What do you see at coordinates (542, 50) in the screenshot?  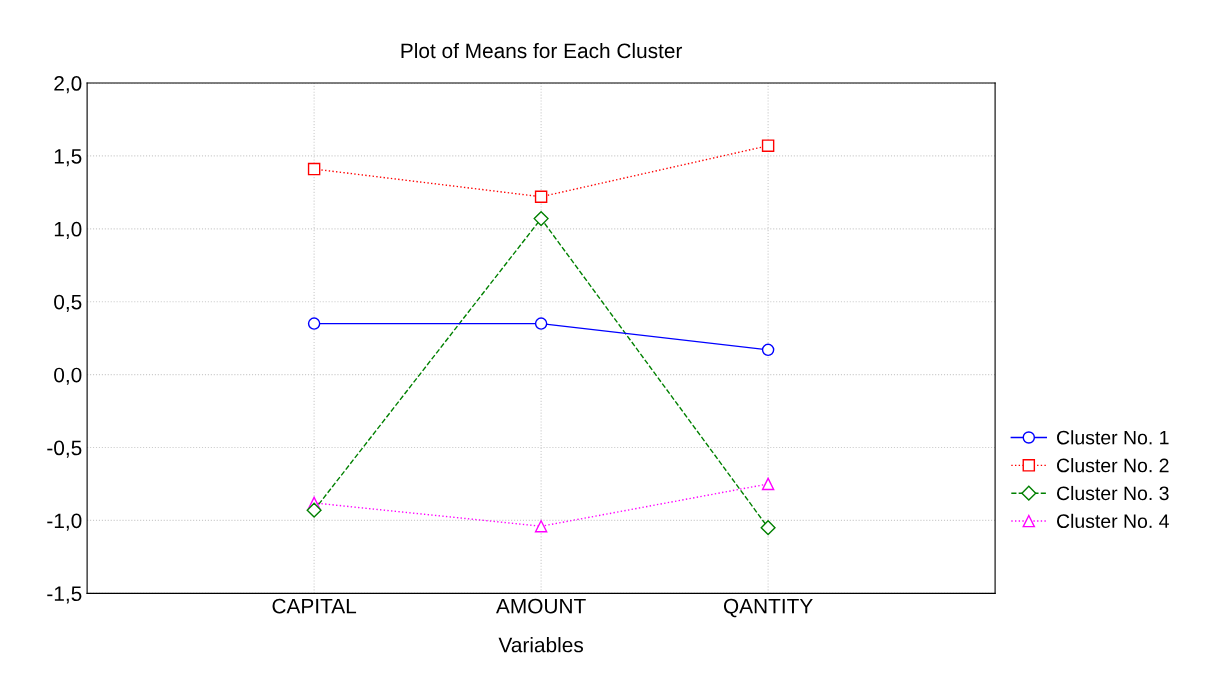 I see `chart-title: Plot of Means for Each Cluster` at bounding box center [542, 50].